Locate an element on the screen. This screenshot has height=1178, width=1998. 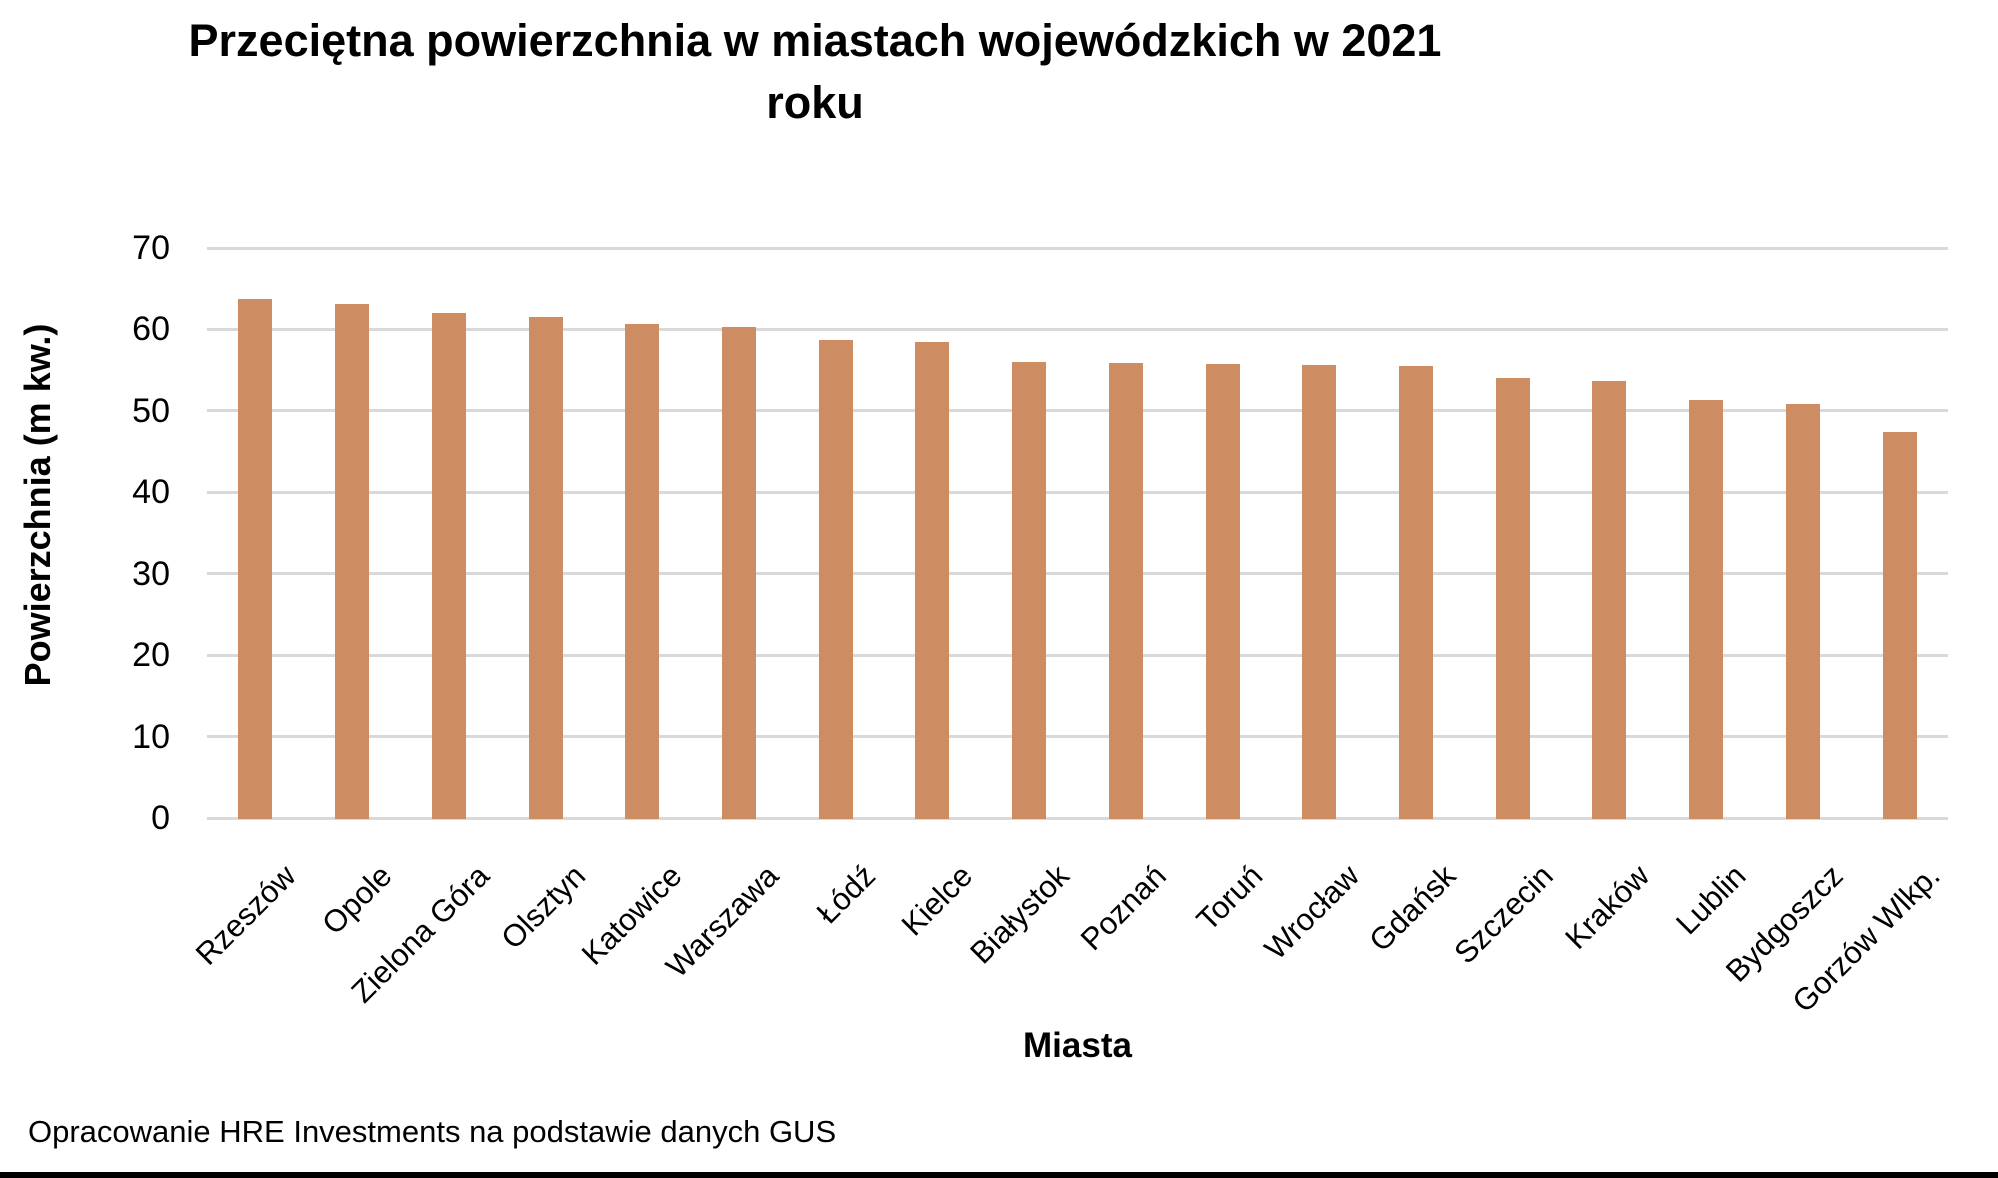
x-category-label: Kraków is located at coordinates (1607, 907).